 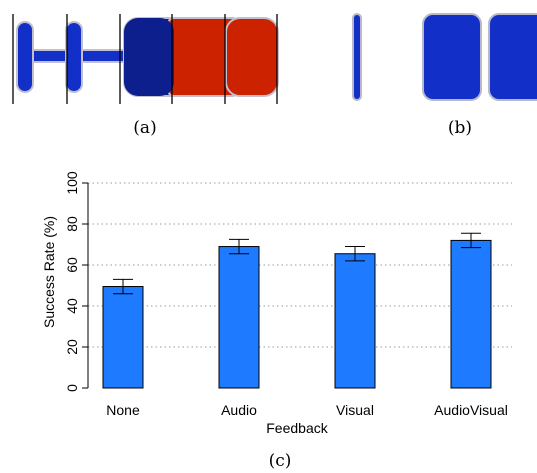 I want to click on caption-a: (a), so click(x=144, y=128).